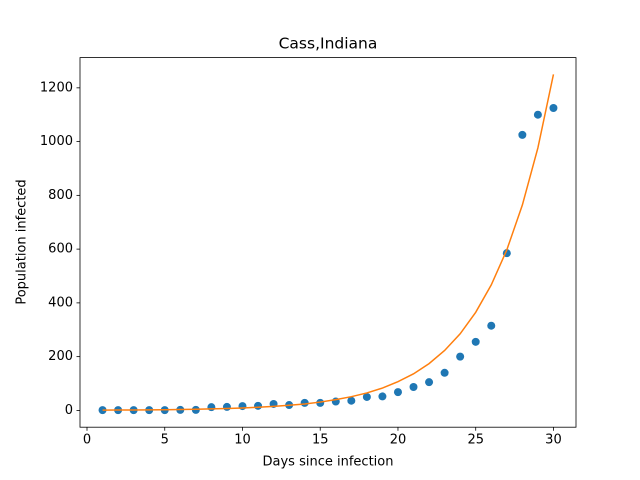 This screenshot has width=640, height=480. Describe the element at coordinates (328, 44) in the screenshot. I see `chart-title: Cass,Indiana` at that location.